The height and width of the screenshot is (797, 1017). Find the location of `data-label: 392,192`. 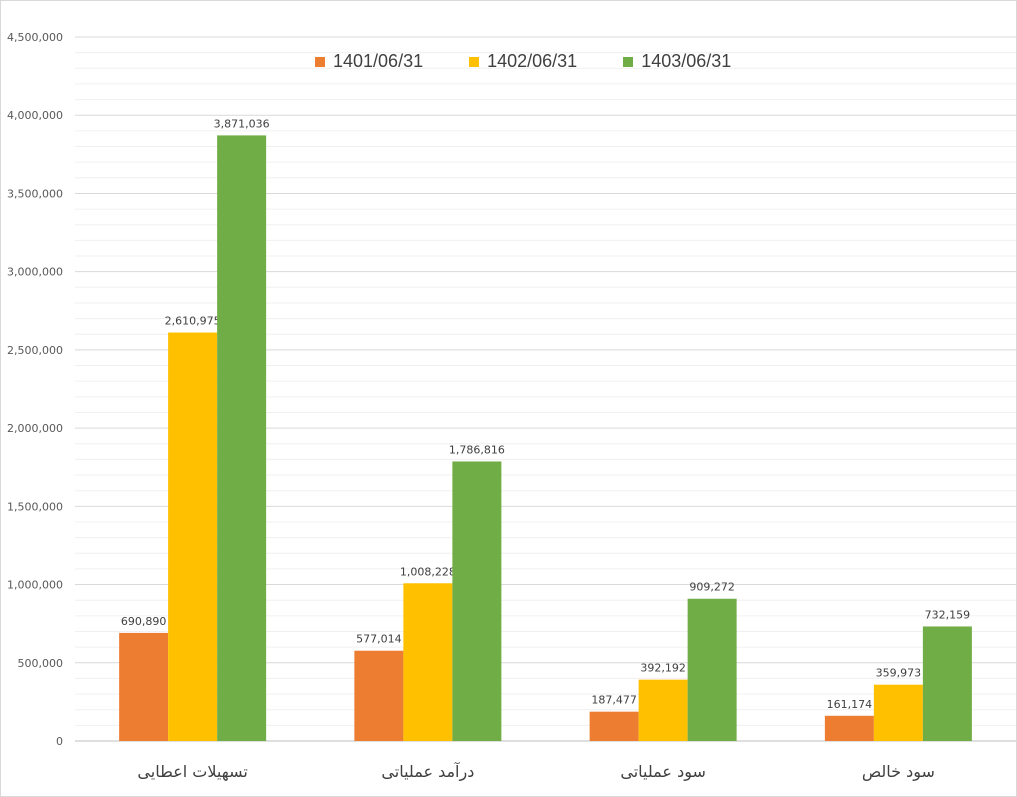

data-label: 392,192 is located at coordinates (663, 668).